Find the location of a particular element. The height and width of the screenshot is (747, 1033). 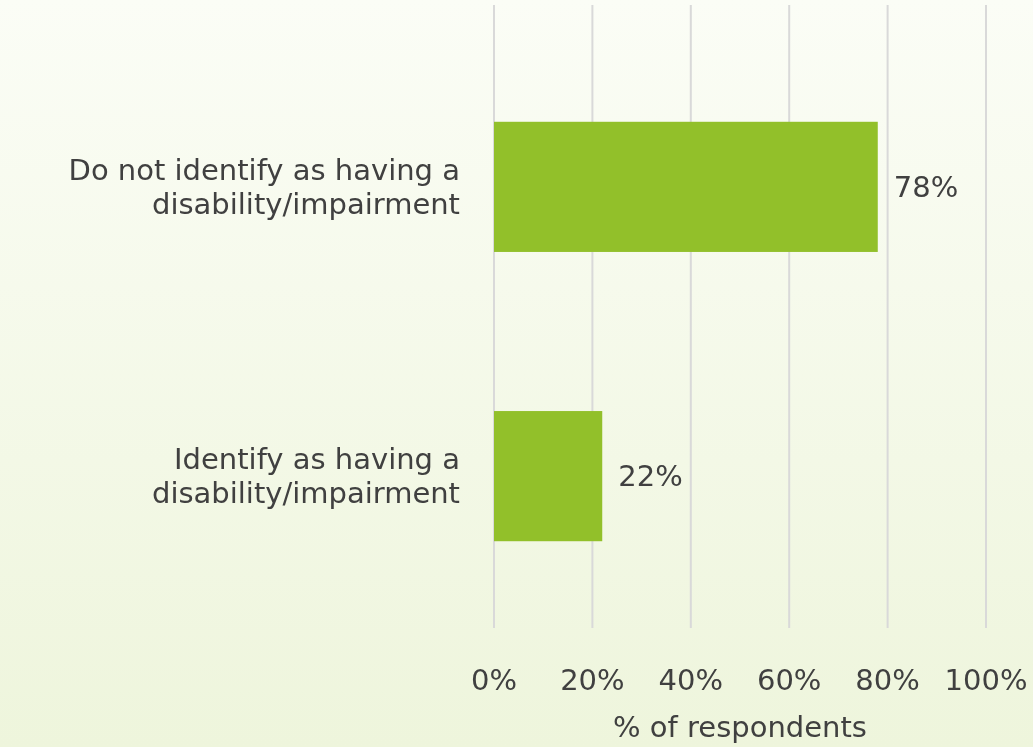

x-tick-label: 20% is located at coordinates (592, 680).